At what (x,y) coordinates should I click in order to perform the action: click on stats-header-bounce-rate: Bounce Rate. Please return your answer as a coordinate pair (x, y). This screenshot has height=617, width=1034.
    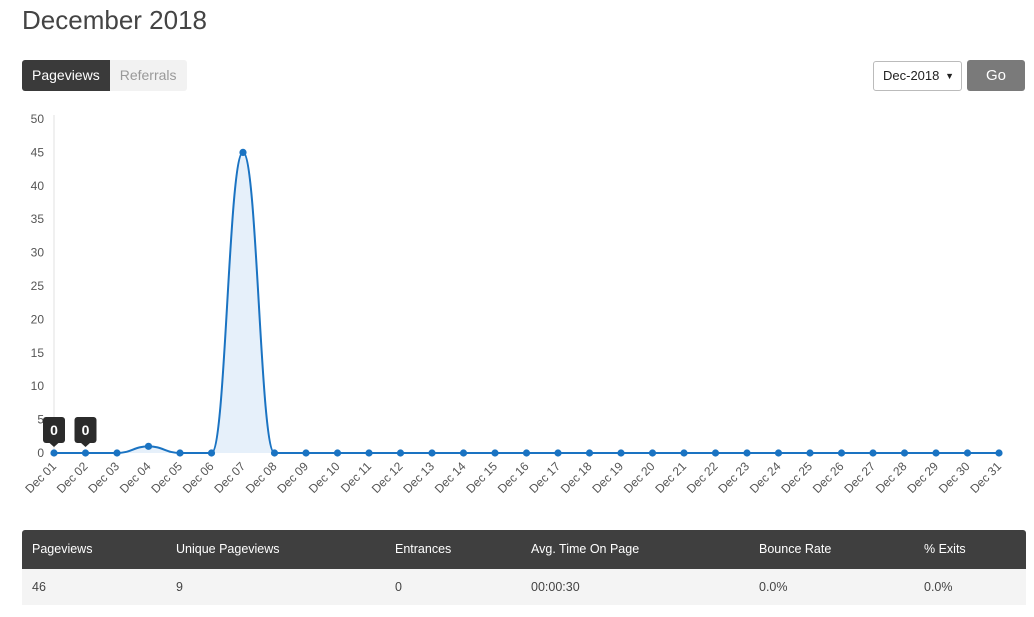
    Looking at the image, I should click on (795, 549).